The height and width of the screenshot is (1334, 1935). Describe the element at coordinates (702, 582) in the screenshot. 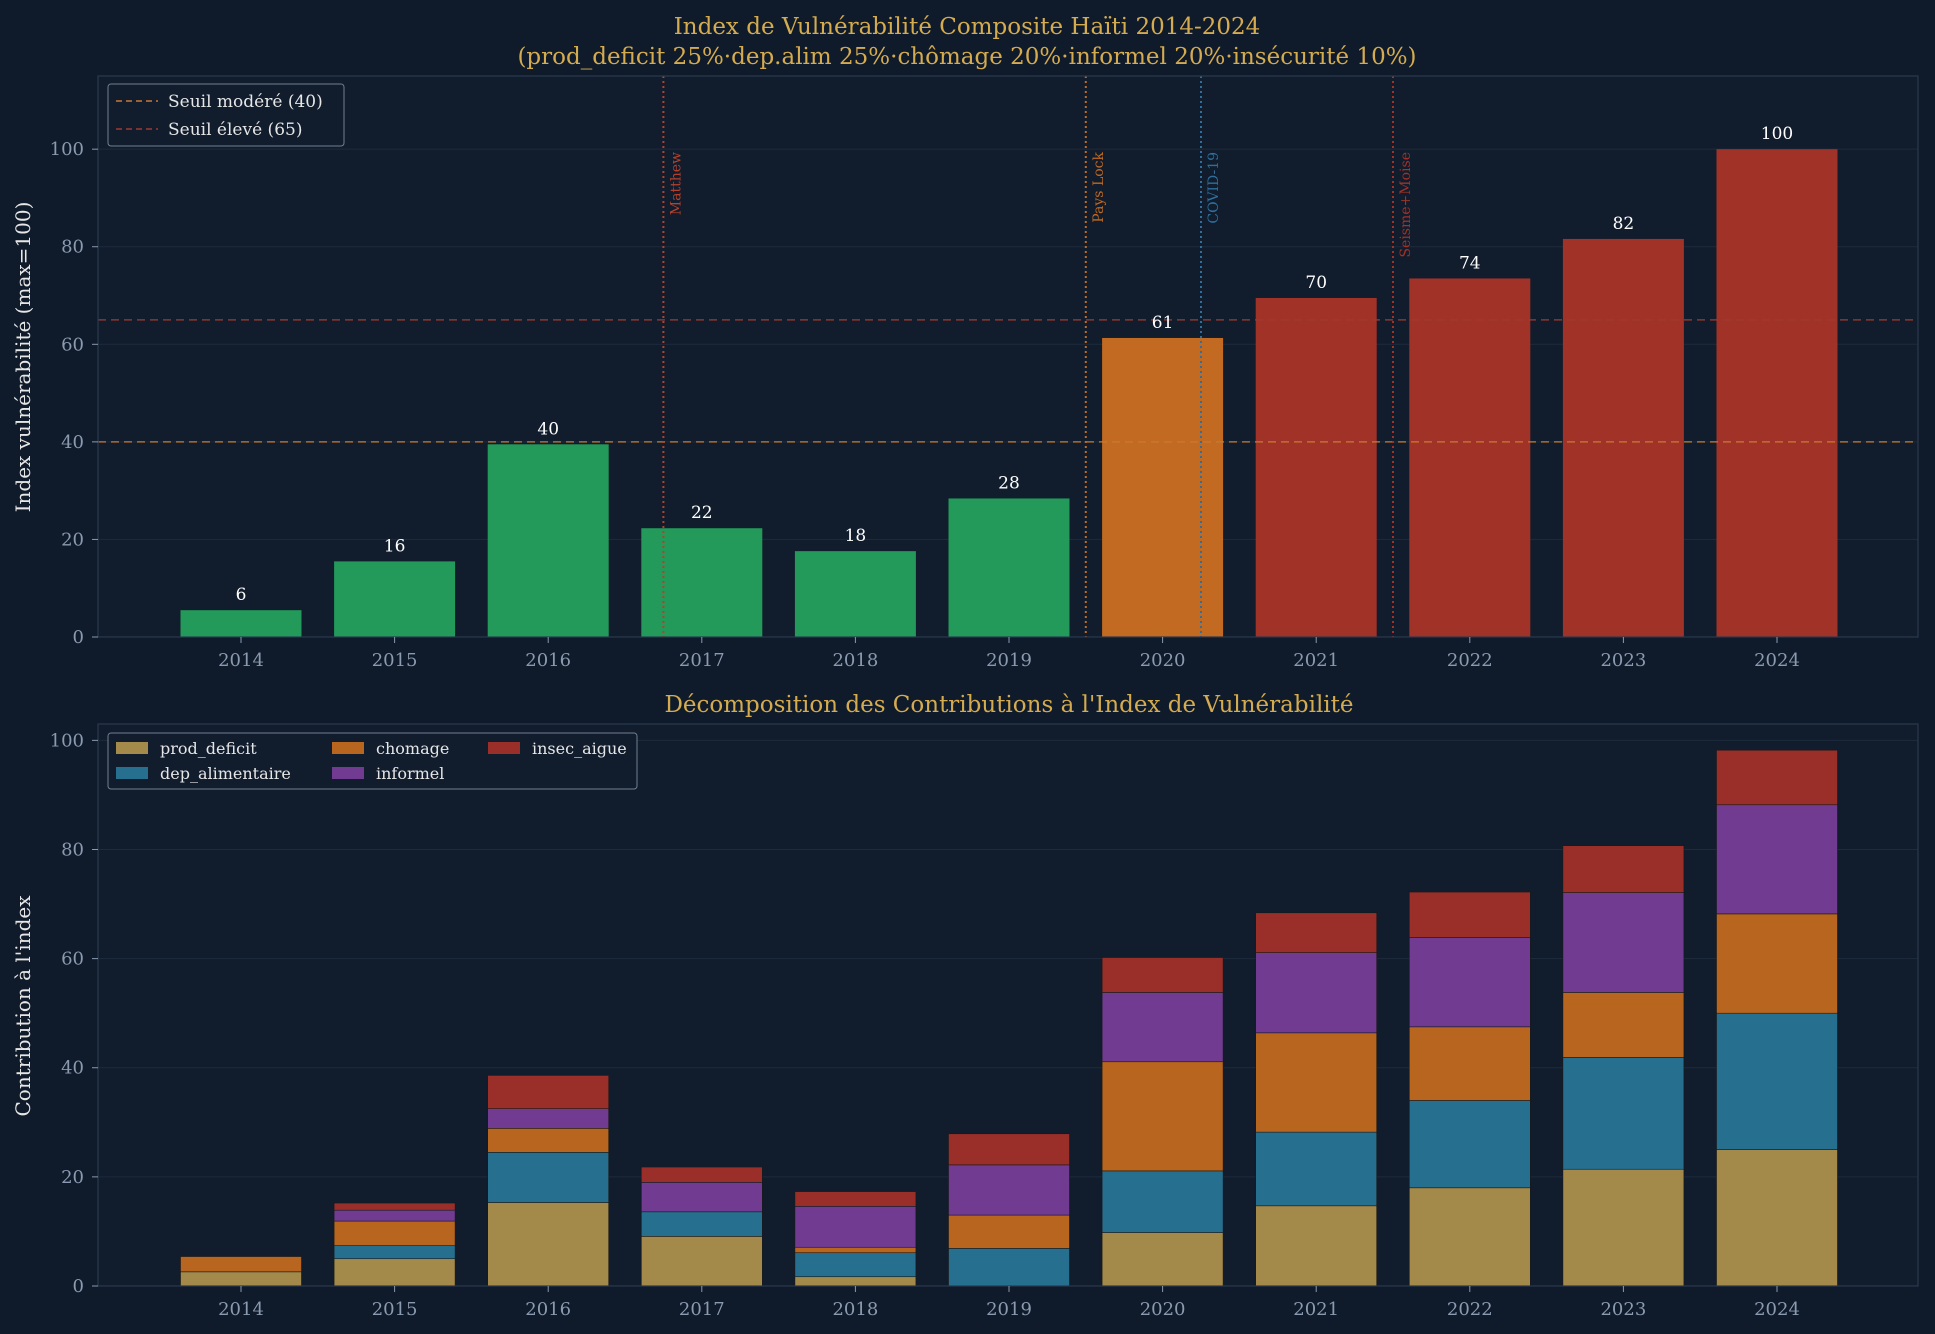

I see `bar-2017` at that location.